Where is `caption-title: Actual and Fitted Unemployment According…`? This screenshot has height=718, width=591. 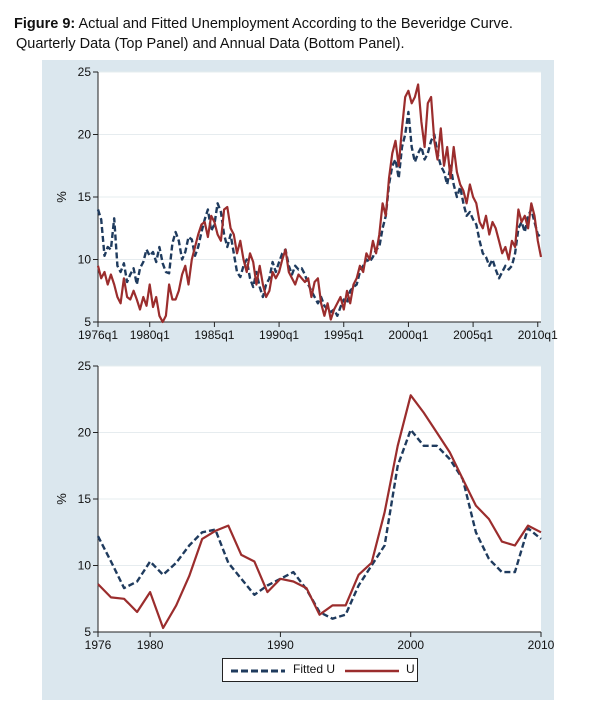
caption-title: Actual and Fitted Unemployment According… is located at coordinates (294, 24).